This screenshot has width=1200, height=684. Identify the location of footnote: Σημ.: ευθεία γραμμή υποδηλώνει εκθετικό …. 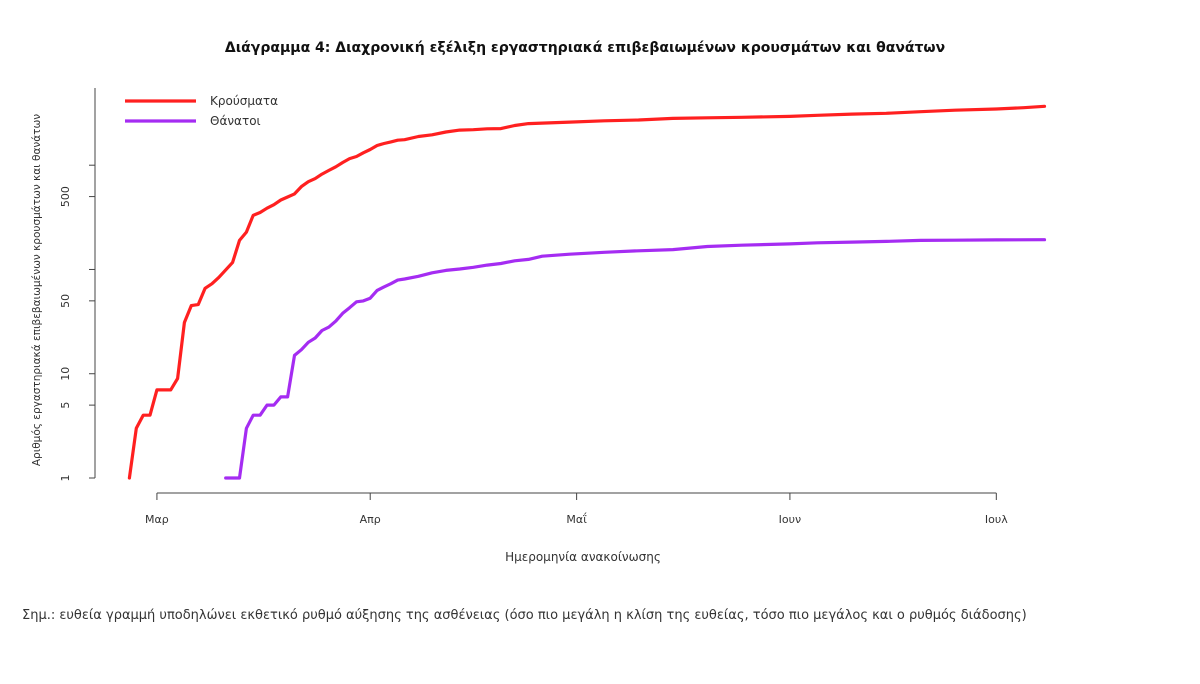
(524, 615).